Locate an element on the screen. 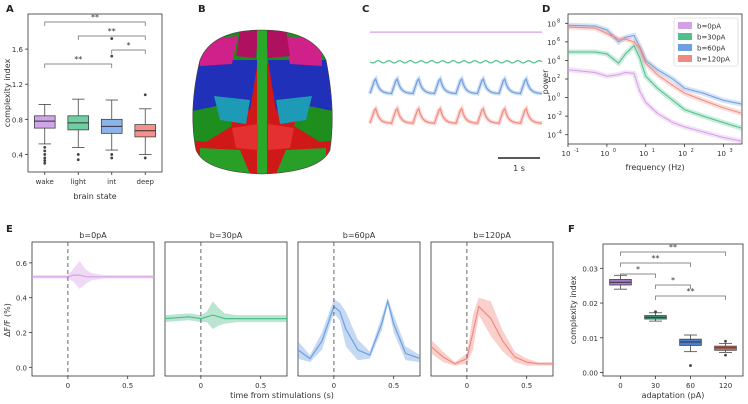 This screenshot has height=404, width=748. panel-d-legend-label: b=0pA is located at coordinates (709, 27).